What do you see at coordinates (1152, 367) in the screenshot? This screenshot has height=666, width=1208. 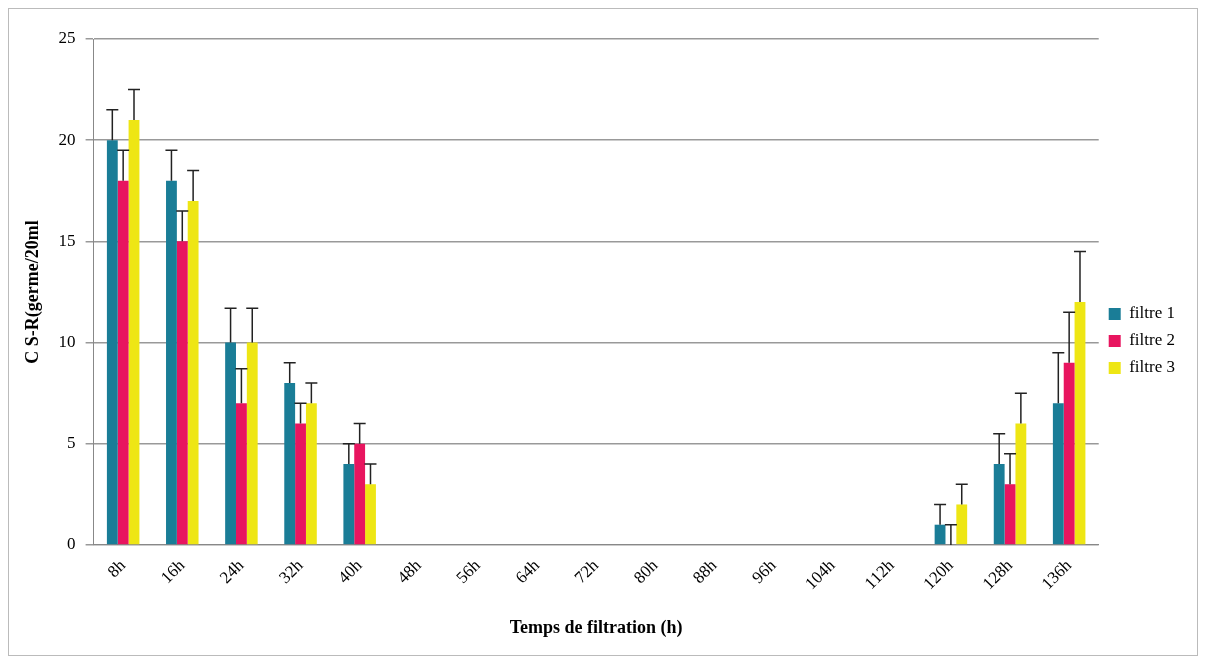 I see `legend-label: filtre 3` at bounding box center [1152, 367].